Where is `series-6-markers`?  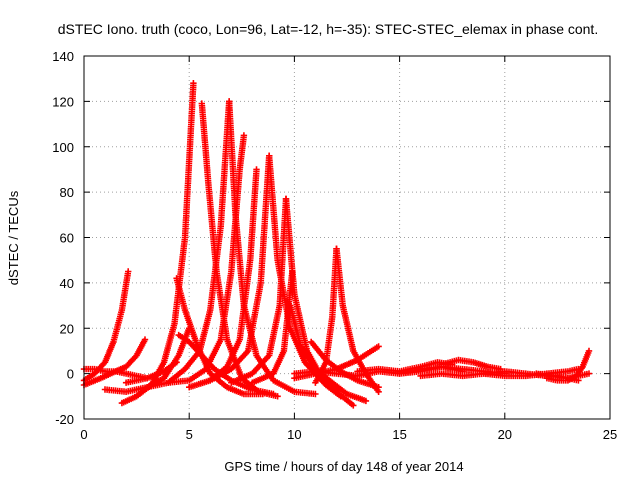
series-6-markers is located at coordinates (151, 372).